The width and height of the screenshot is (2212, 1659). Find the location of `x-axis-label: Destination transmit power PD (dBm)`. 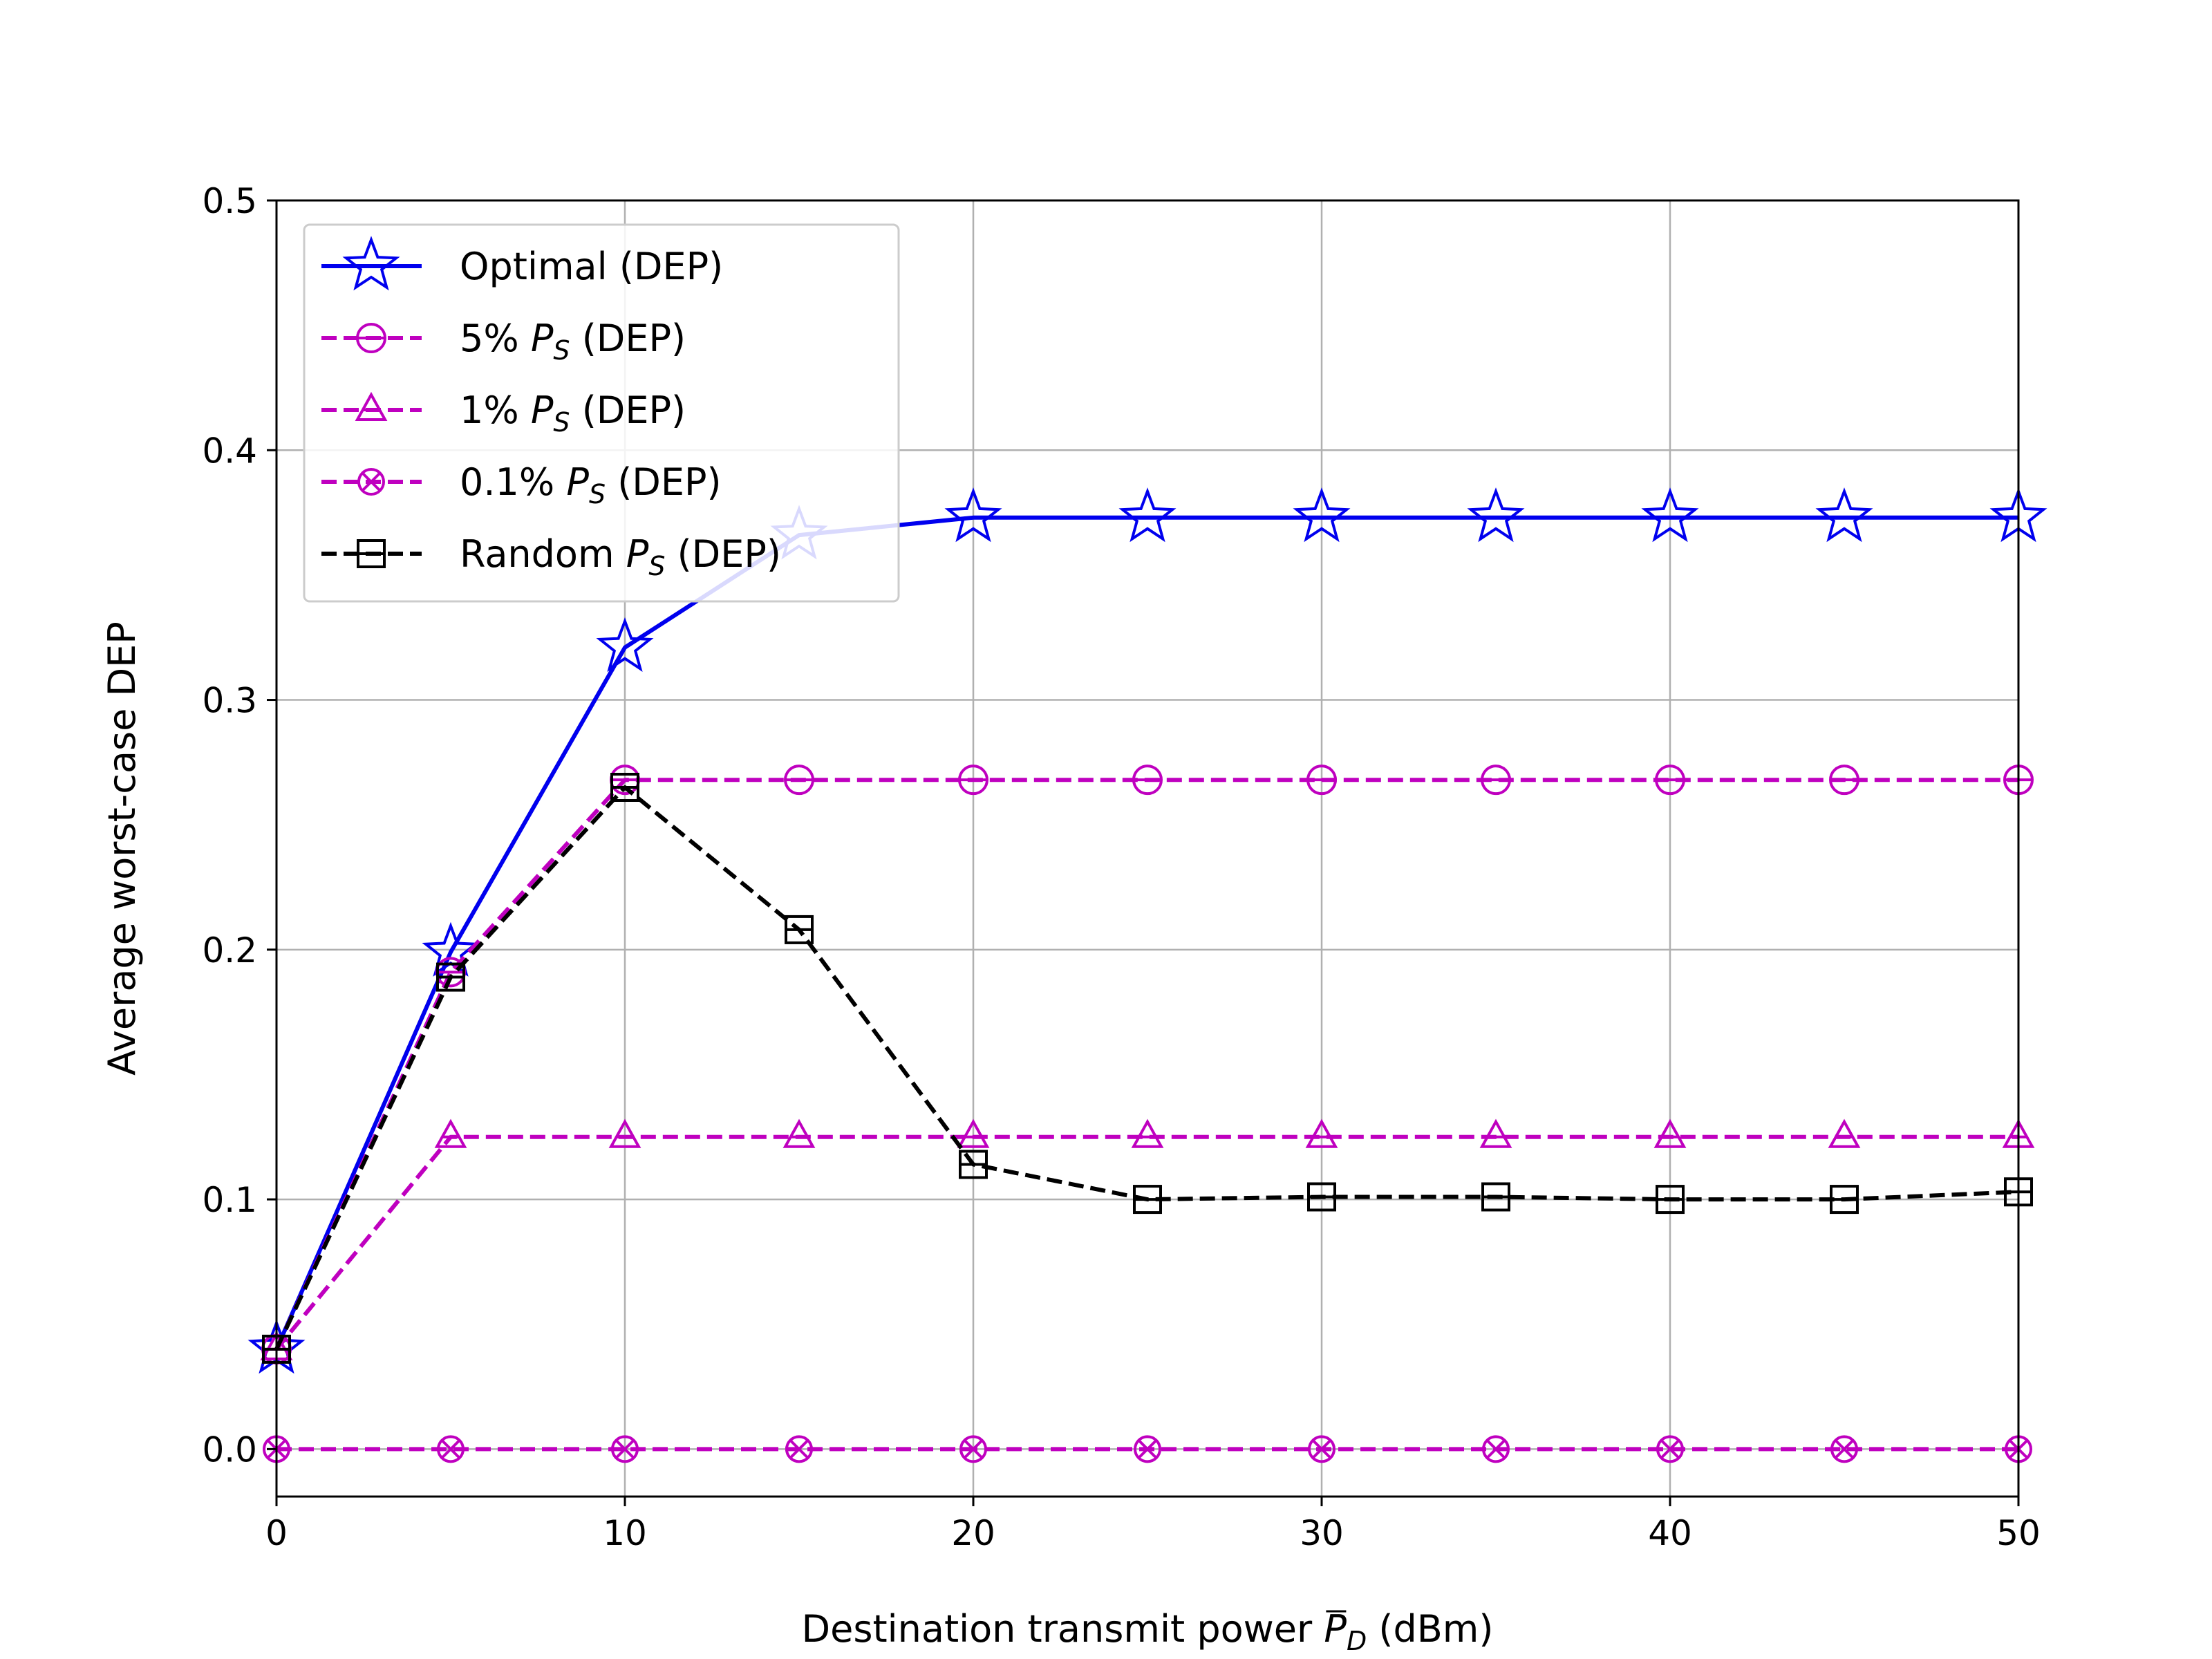

x-axis-label: Destination transmit power PD (dBm) is located at coordinates (1148, 1632).